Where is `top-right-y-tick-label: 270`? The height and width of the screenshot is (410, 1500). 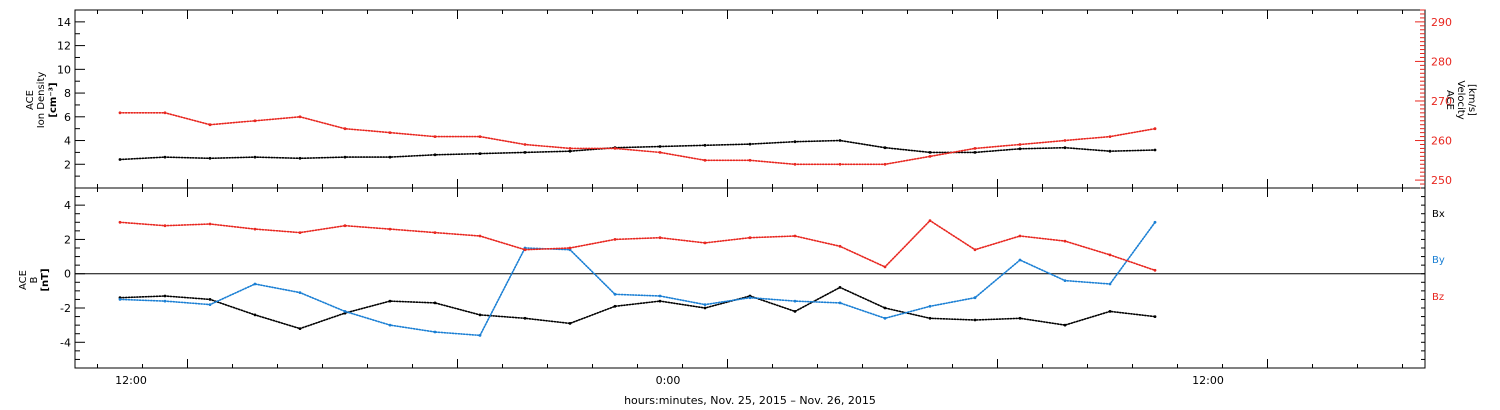
top-right-y-tick-label: 270 is located at coordinates (1441, 101).